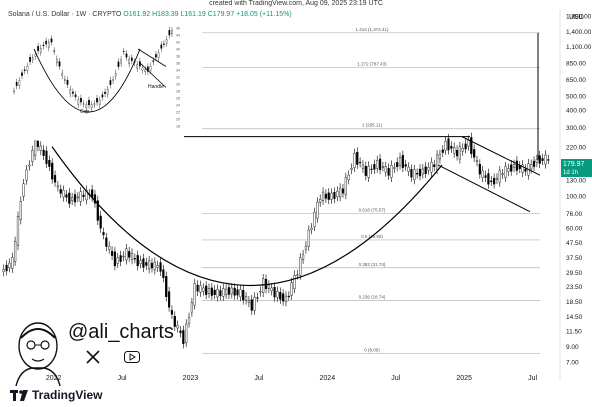 The image size is (592, 407). Describe the element at coordinates (132, 357) in the screenshot. I see `youtube-icon` at that location.